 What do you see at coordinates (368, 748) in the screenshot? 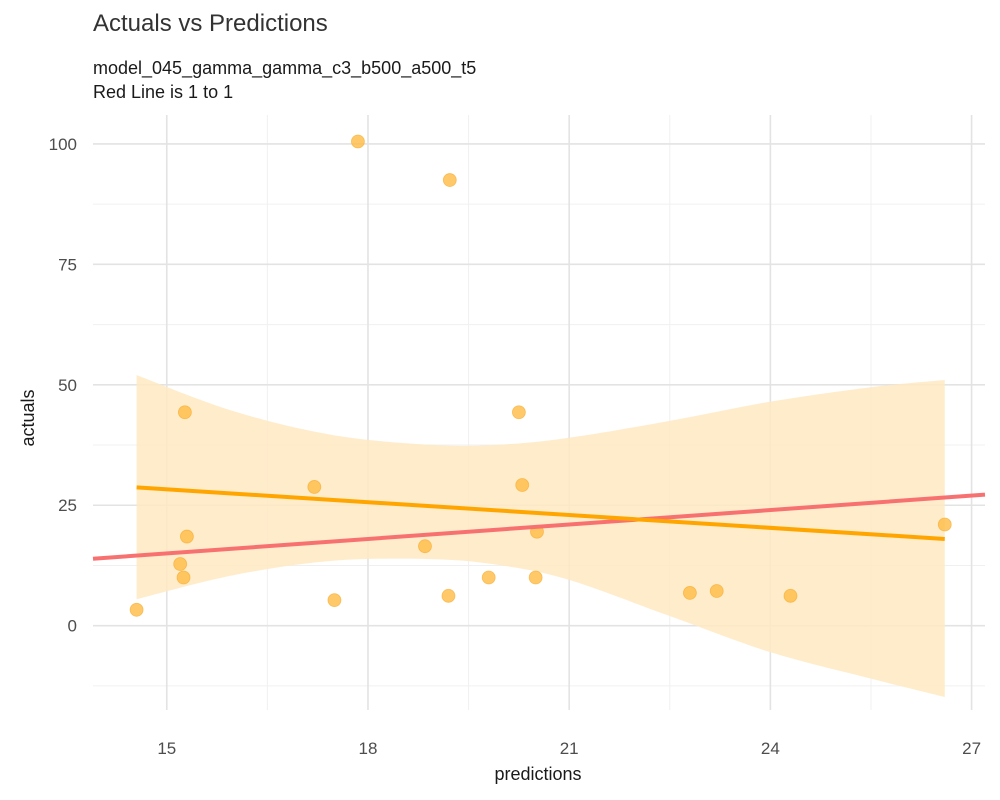
I see `x-tick-label: 18` at bounding box center [368, 748].